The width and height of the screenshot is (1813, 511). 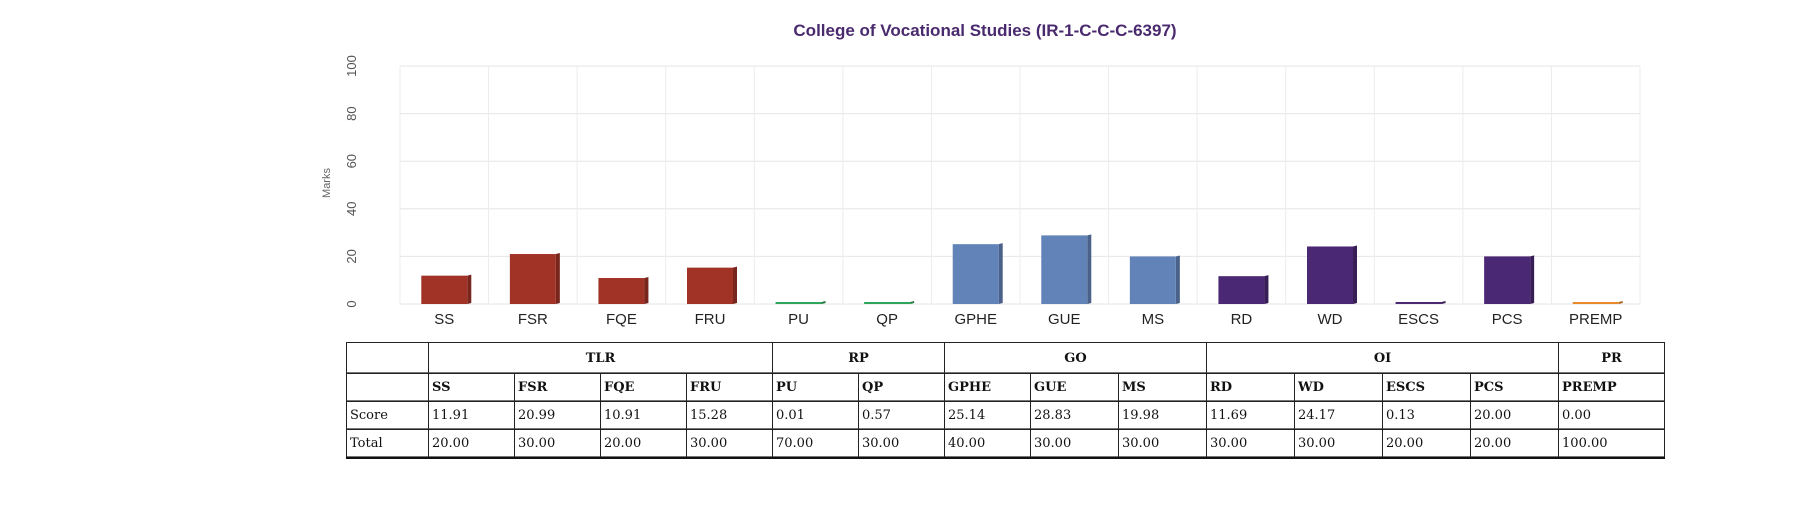 I want to click on y-axis-label: Marks, so click(x=327, y=183).